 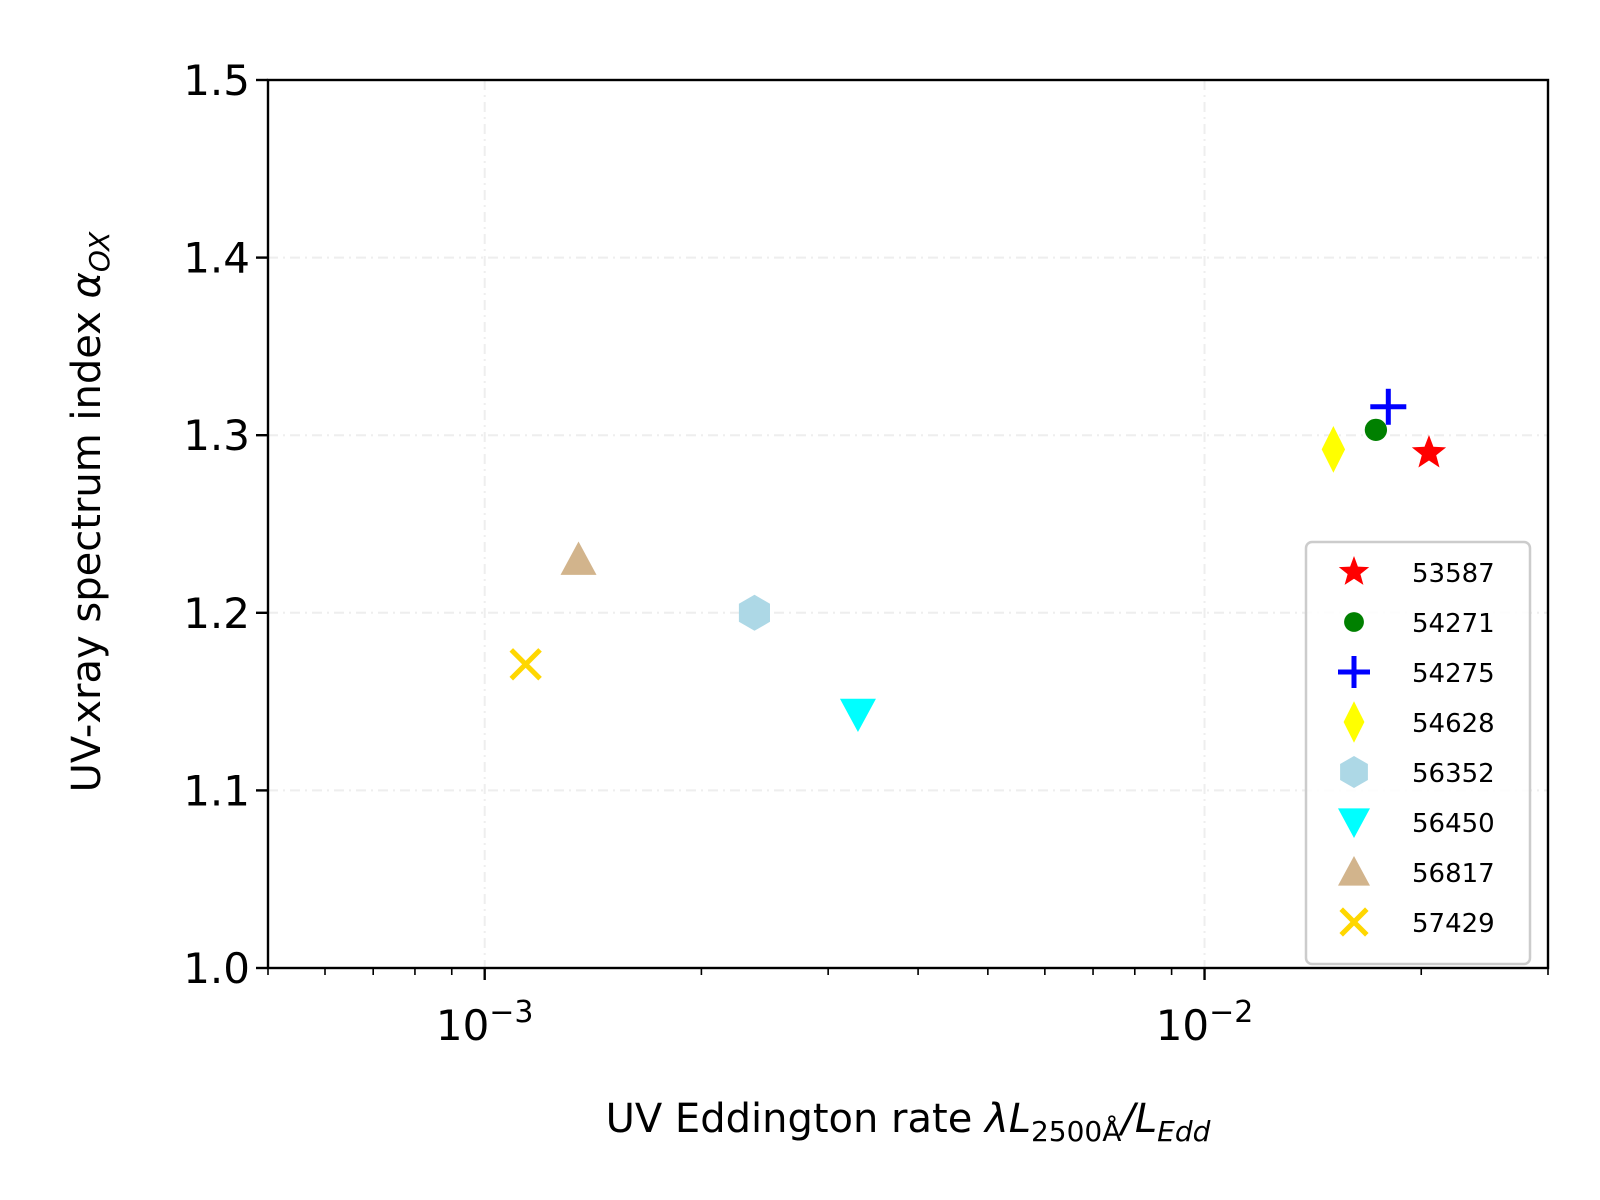 I want to click on x-tick-label: 10⁻³, so click(x=485, y=1022).